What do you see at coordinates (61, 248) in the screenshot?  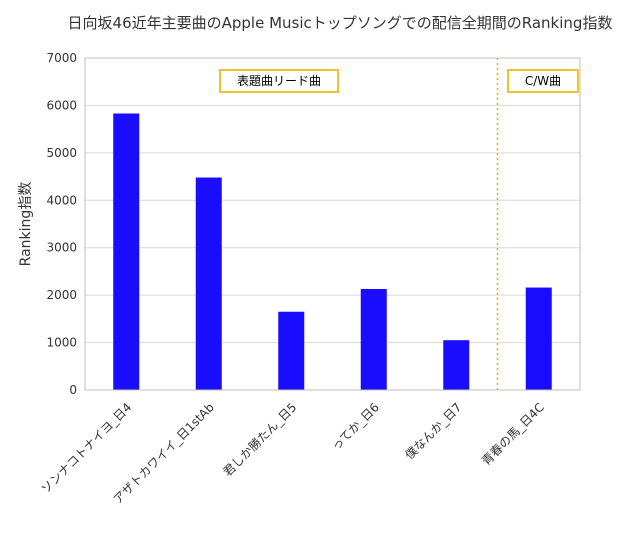 I see `y-tick-label: 3000` at bounding box center [61, 248].